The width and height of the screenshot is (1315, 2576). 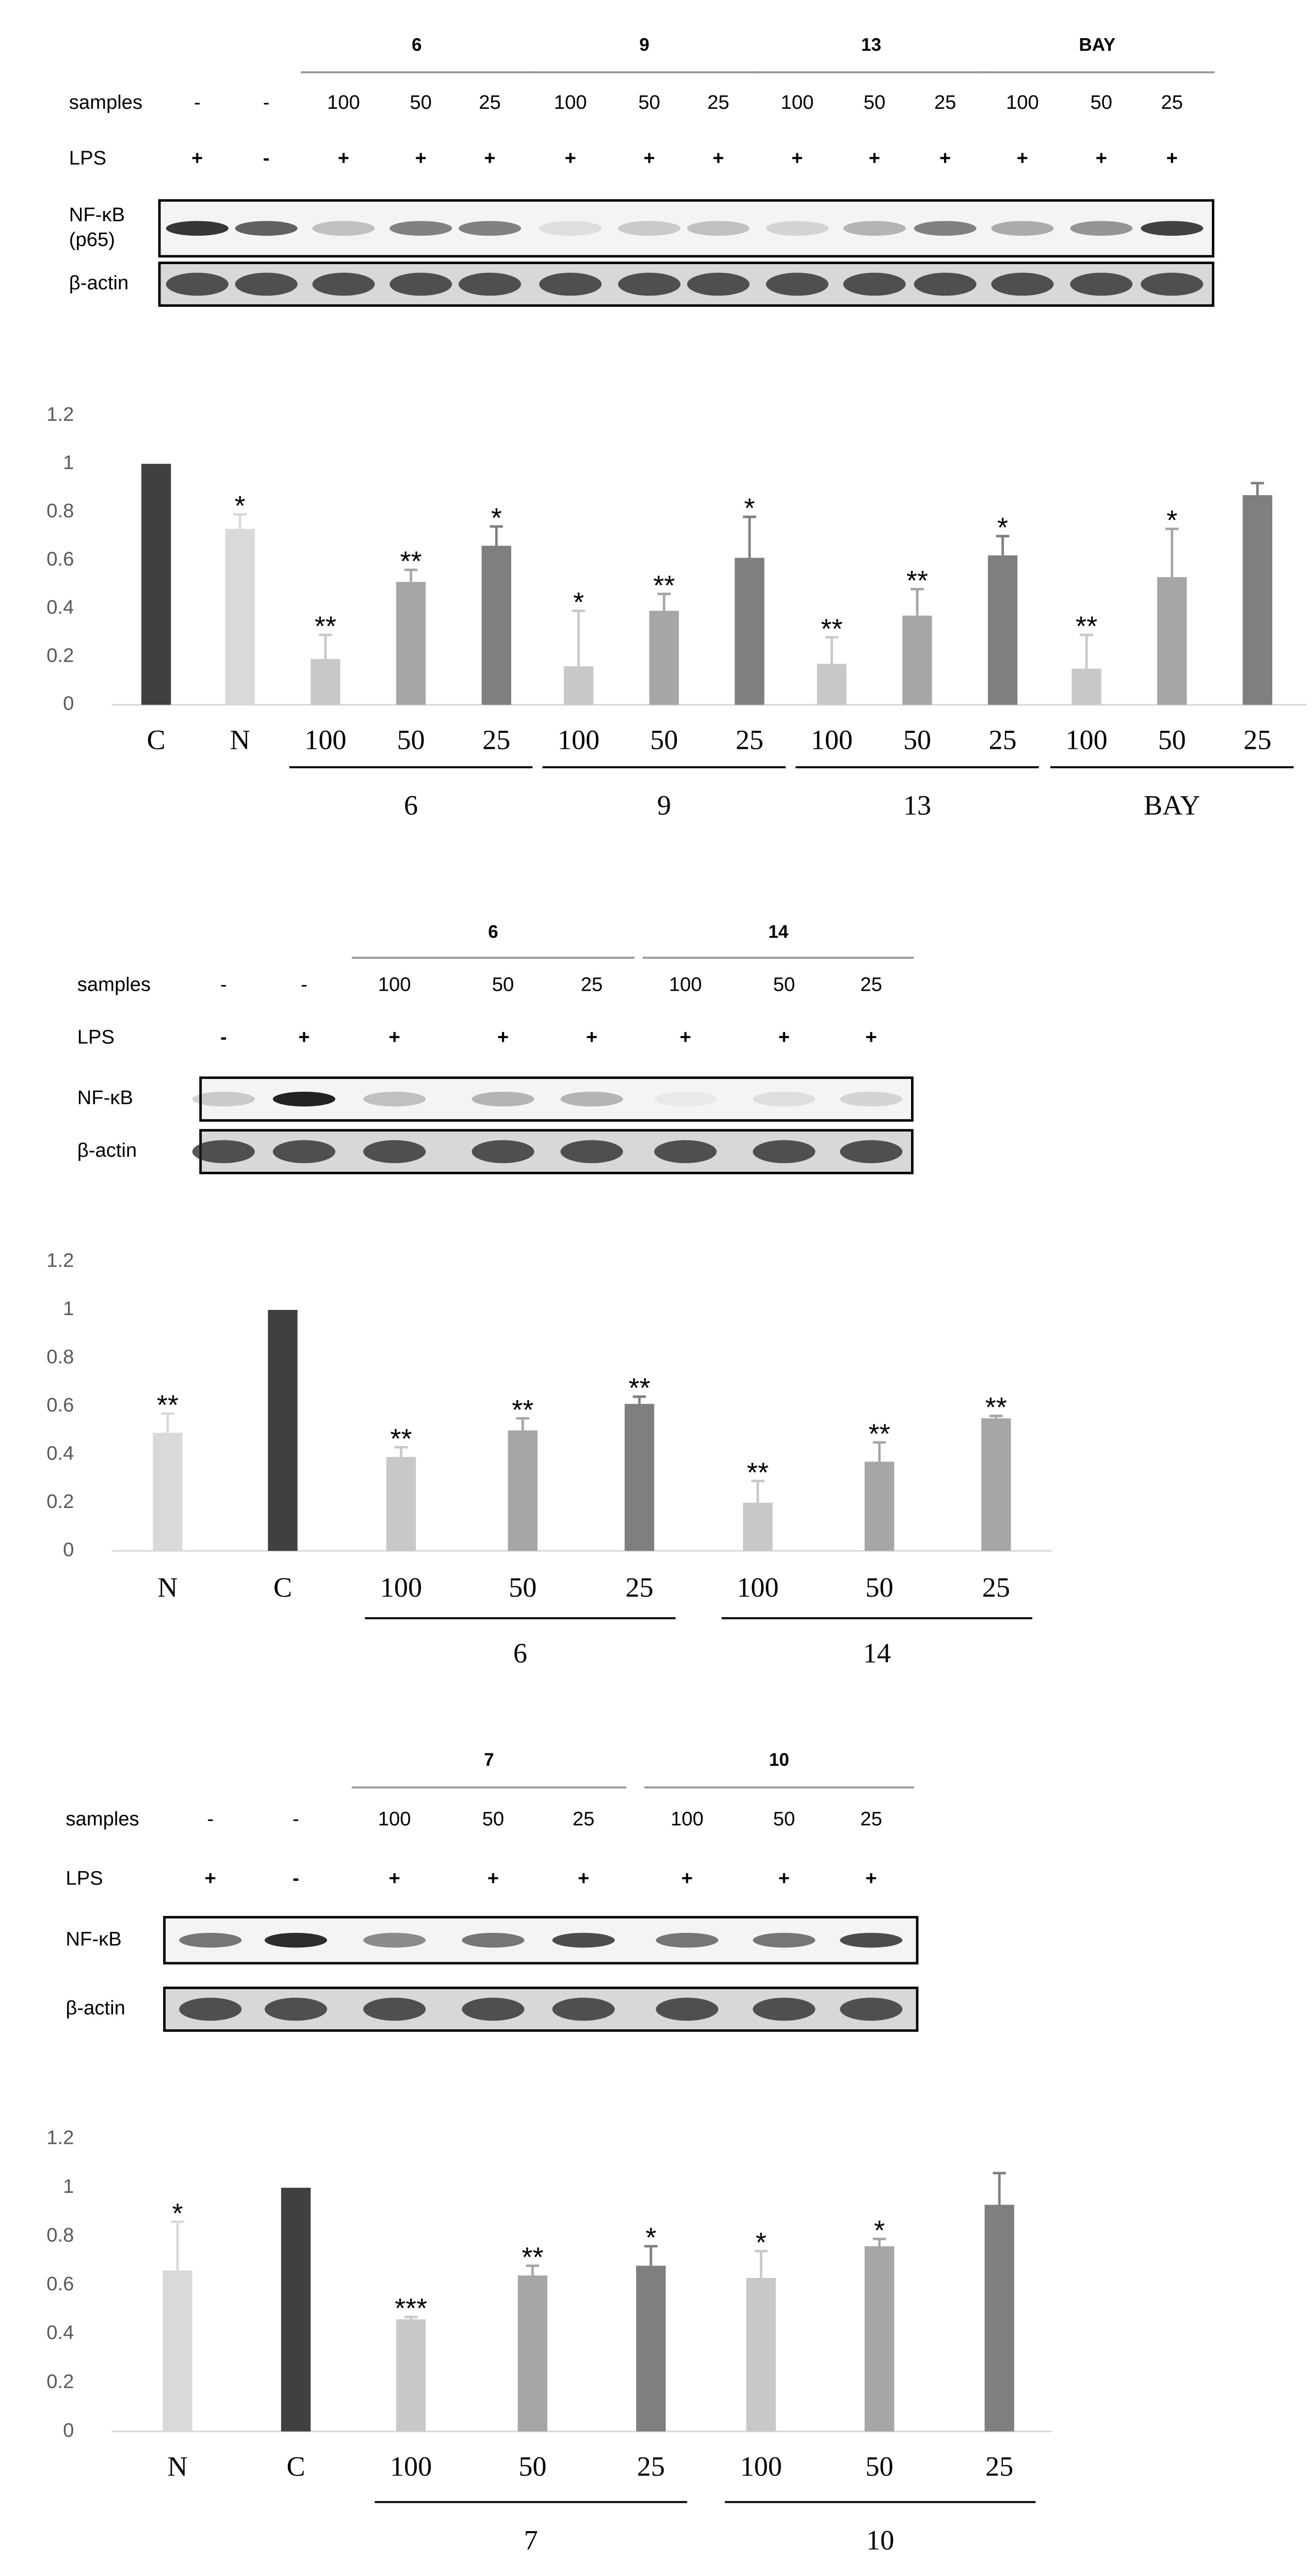 I want to click on group-label: 14, so click(x=877, y=1652).